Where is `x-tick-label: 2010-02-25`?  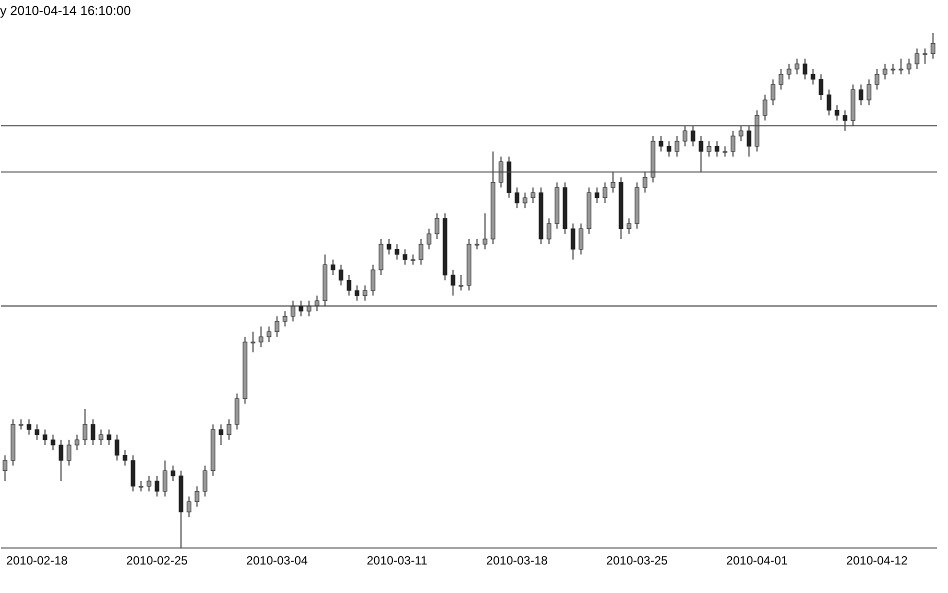 x-tick-label: 2010-02-25 is located at coordinates (157, 561).